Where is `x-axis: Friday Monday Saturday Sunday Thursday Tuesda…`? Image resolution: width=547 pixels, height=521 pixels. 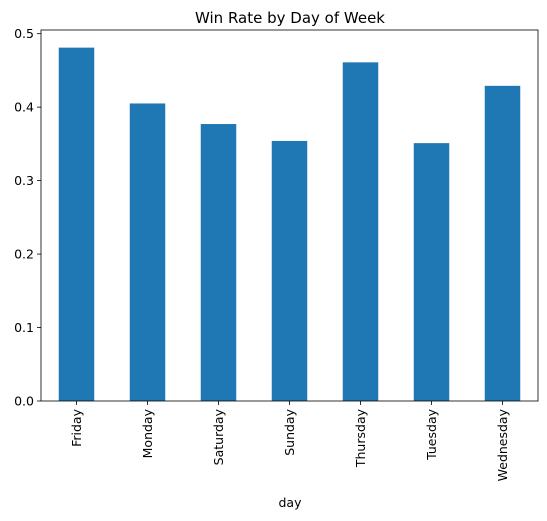
x-axis: Friday Monday Saturday Sunday Thursday Tuesda… is located at coordinates (289, 441).